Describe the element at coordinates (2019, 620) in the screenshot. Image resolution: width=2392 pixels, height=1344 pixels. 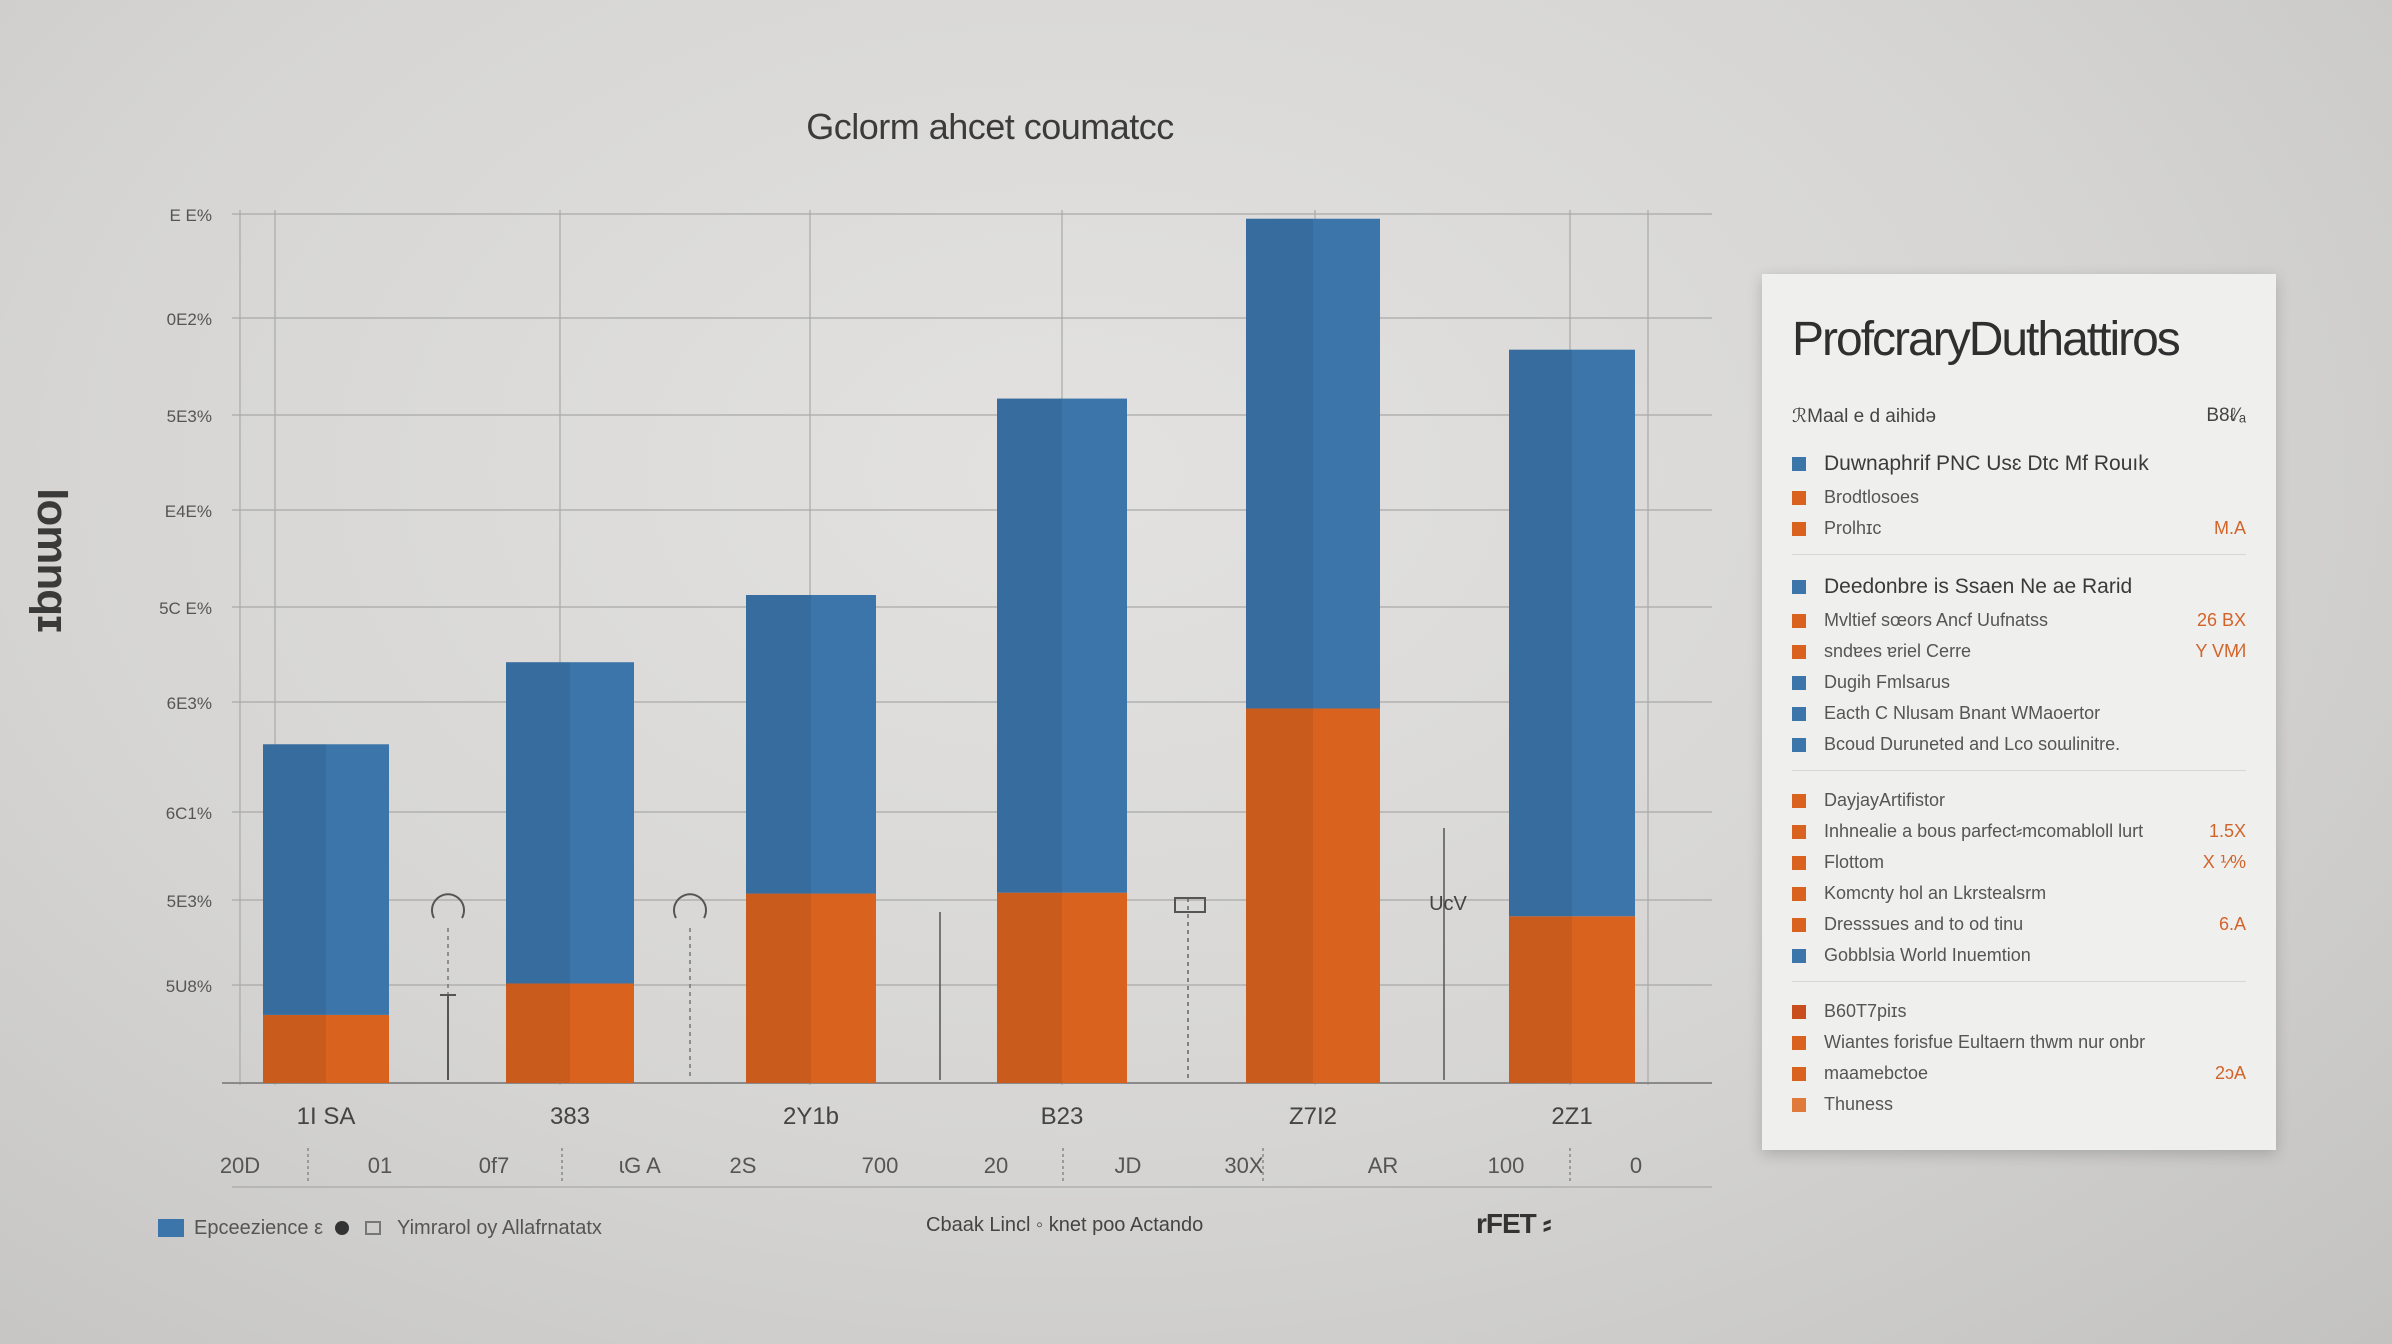
I see `panel-row: Mvltief sœors Ancf Uufnatss 26 BX` at that location.